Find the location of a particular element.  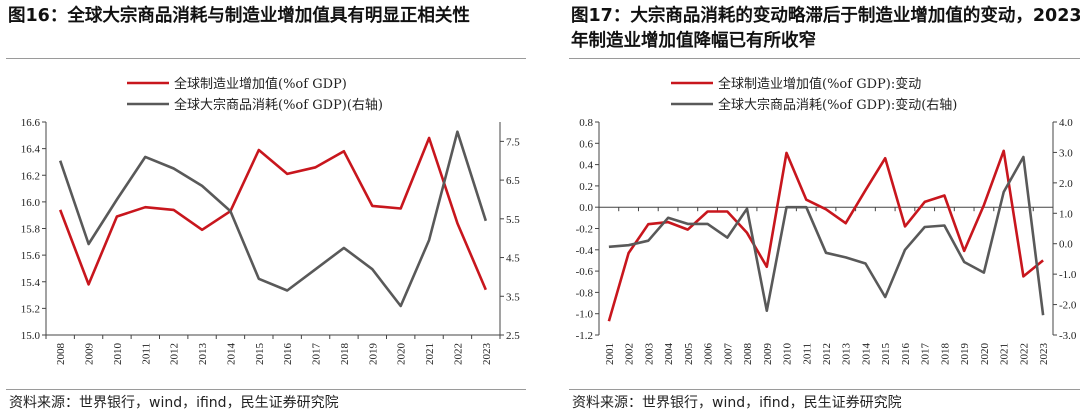

legend-label: 全球大宗商品消耗(%of GDP):变动(右轴) is located at coordinates (837, 105).